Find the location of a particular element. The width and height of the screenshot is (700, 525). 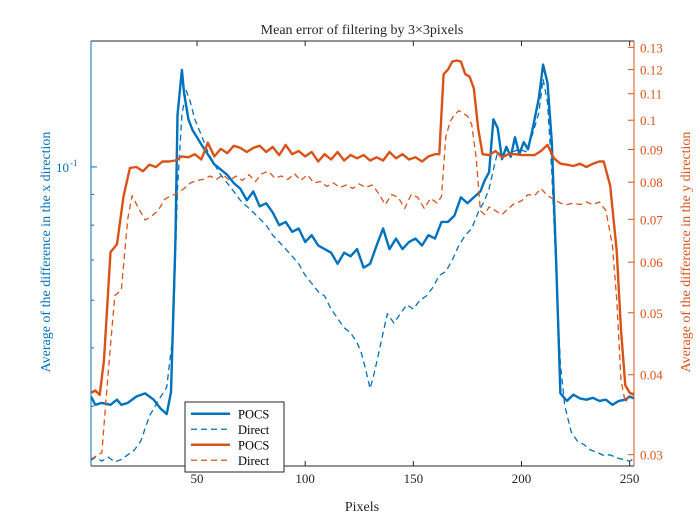

right-y-tick-label: 0.07 is located at coordinates (651, 219).